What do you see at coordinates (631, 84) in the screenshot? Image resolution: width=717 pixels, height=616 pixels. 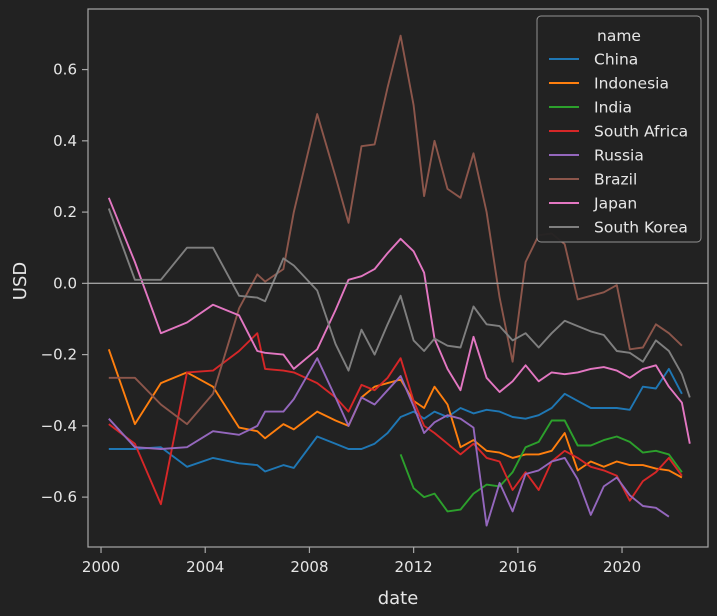 I see `legend-label: Indonesia` at bounding box center [631, 84].